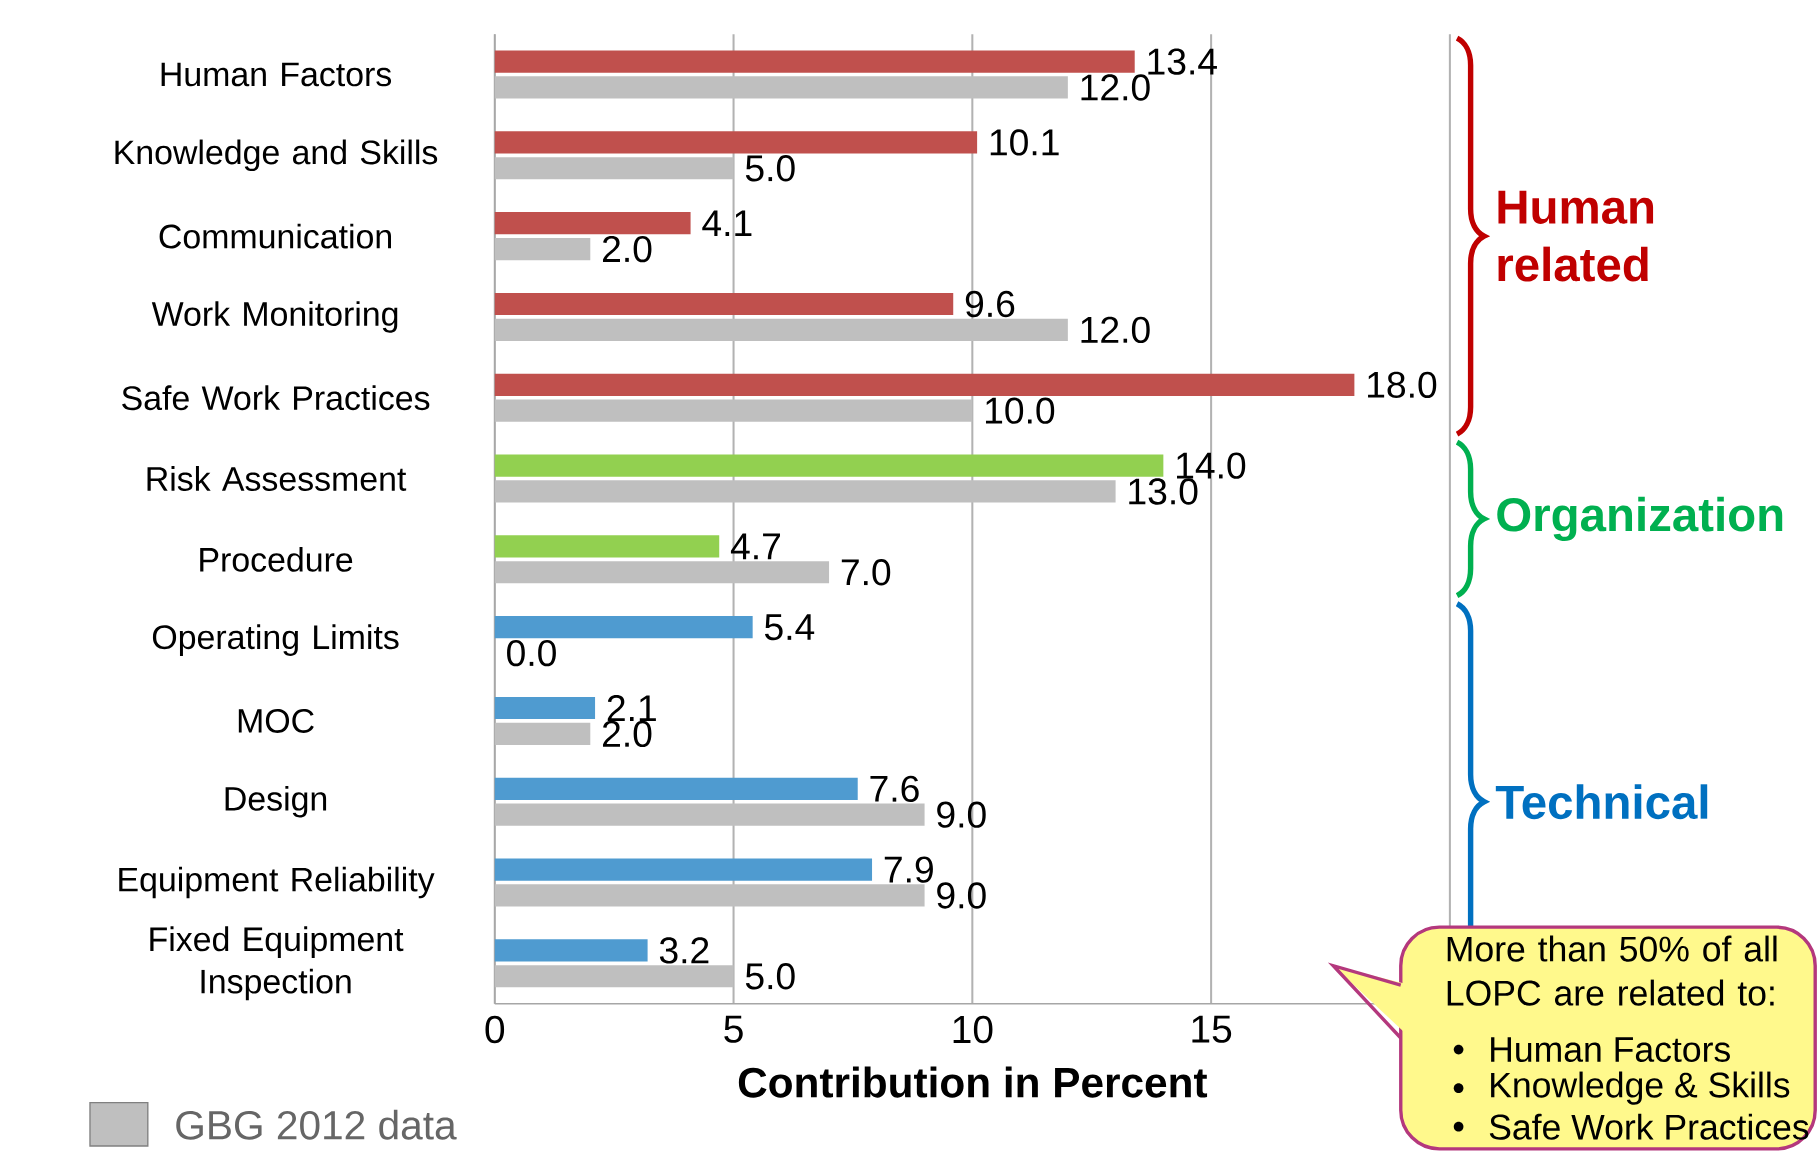 This screenshot has width=1820, height=1154. I want to click on text: Organization, so click(1640, 519).